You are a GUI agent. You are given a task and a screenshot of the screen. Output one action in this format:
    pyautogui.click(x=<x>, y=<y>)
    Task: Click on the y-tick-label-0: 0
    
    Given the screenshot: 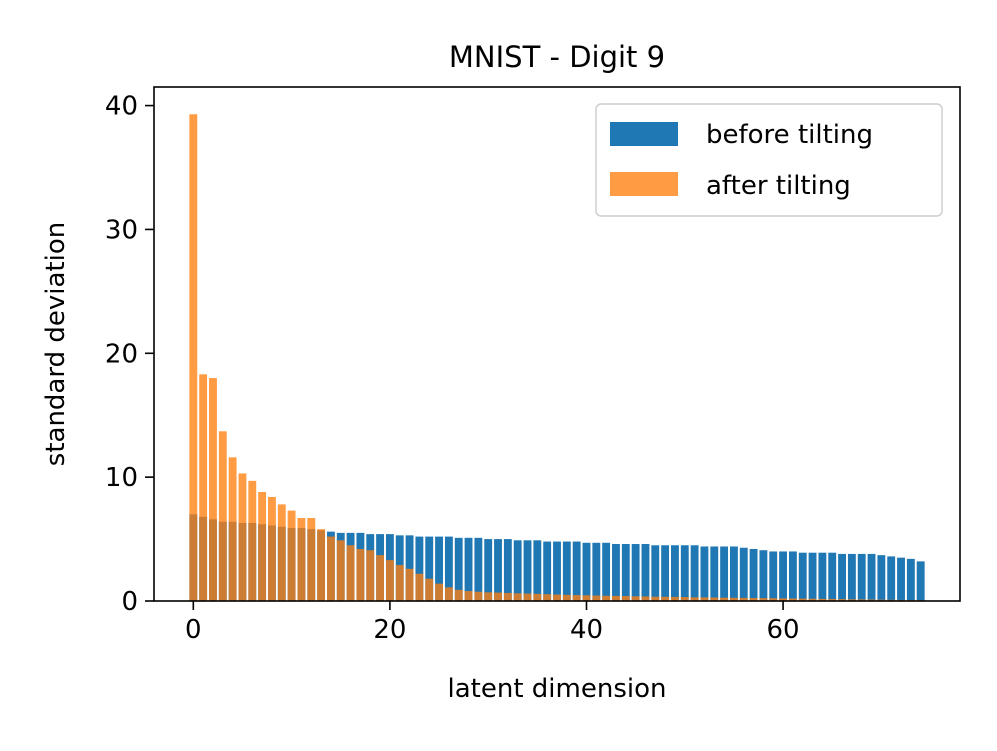 What is the action you would take?
    pyautogui.click(x=129, y=602)
    